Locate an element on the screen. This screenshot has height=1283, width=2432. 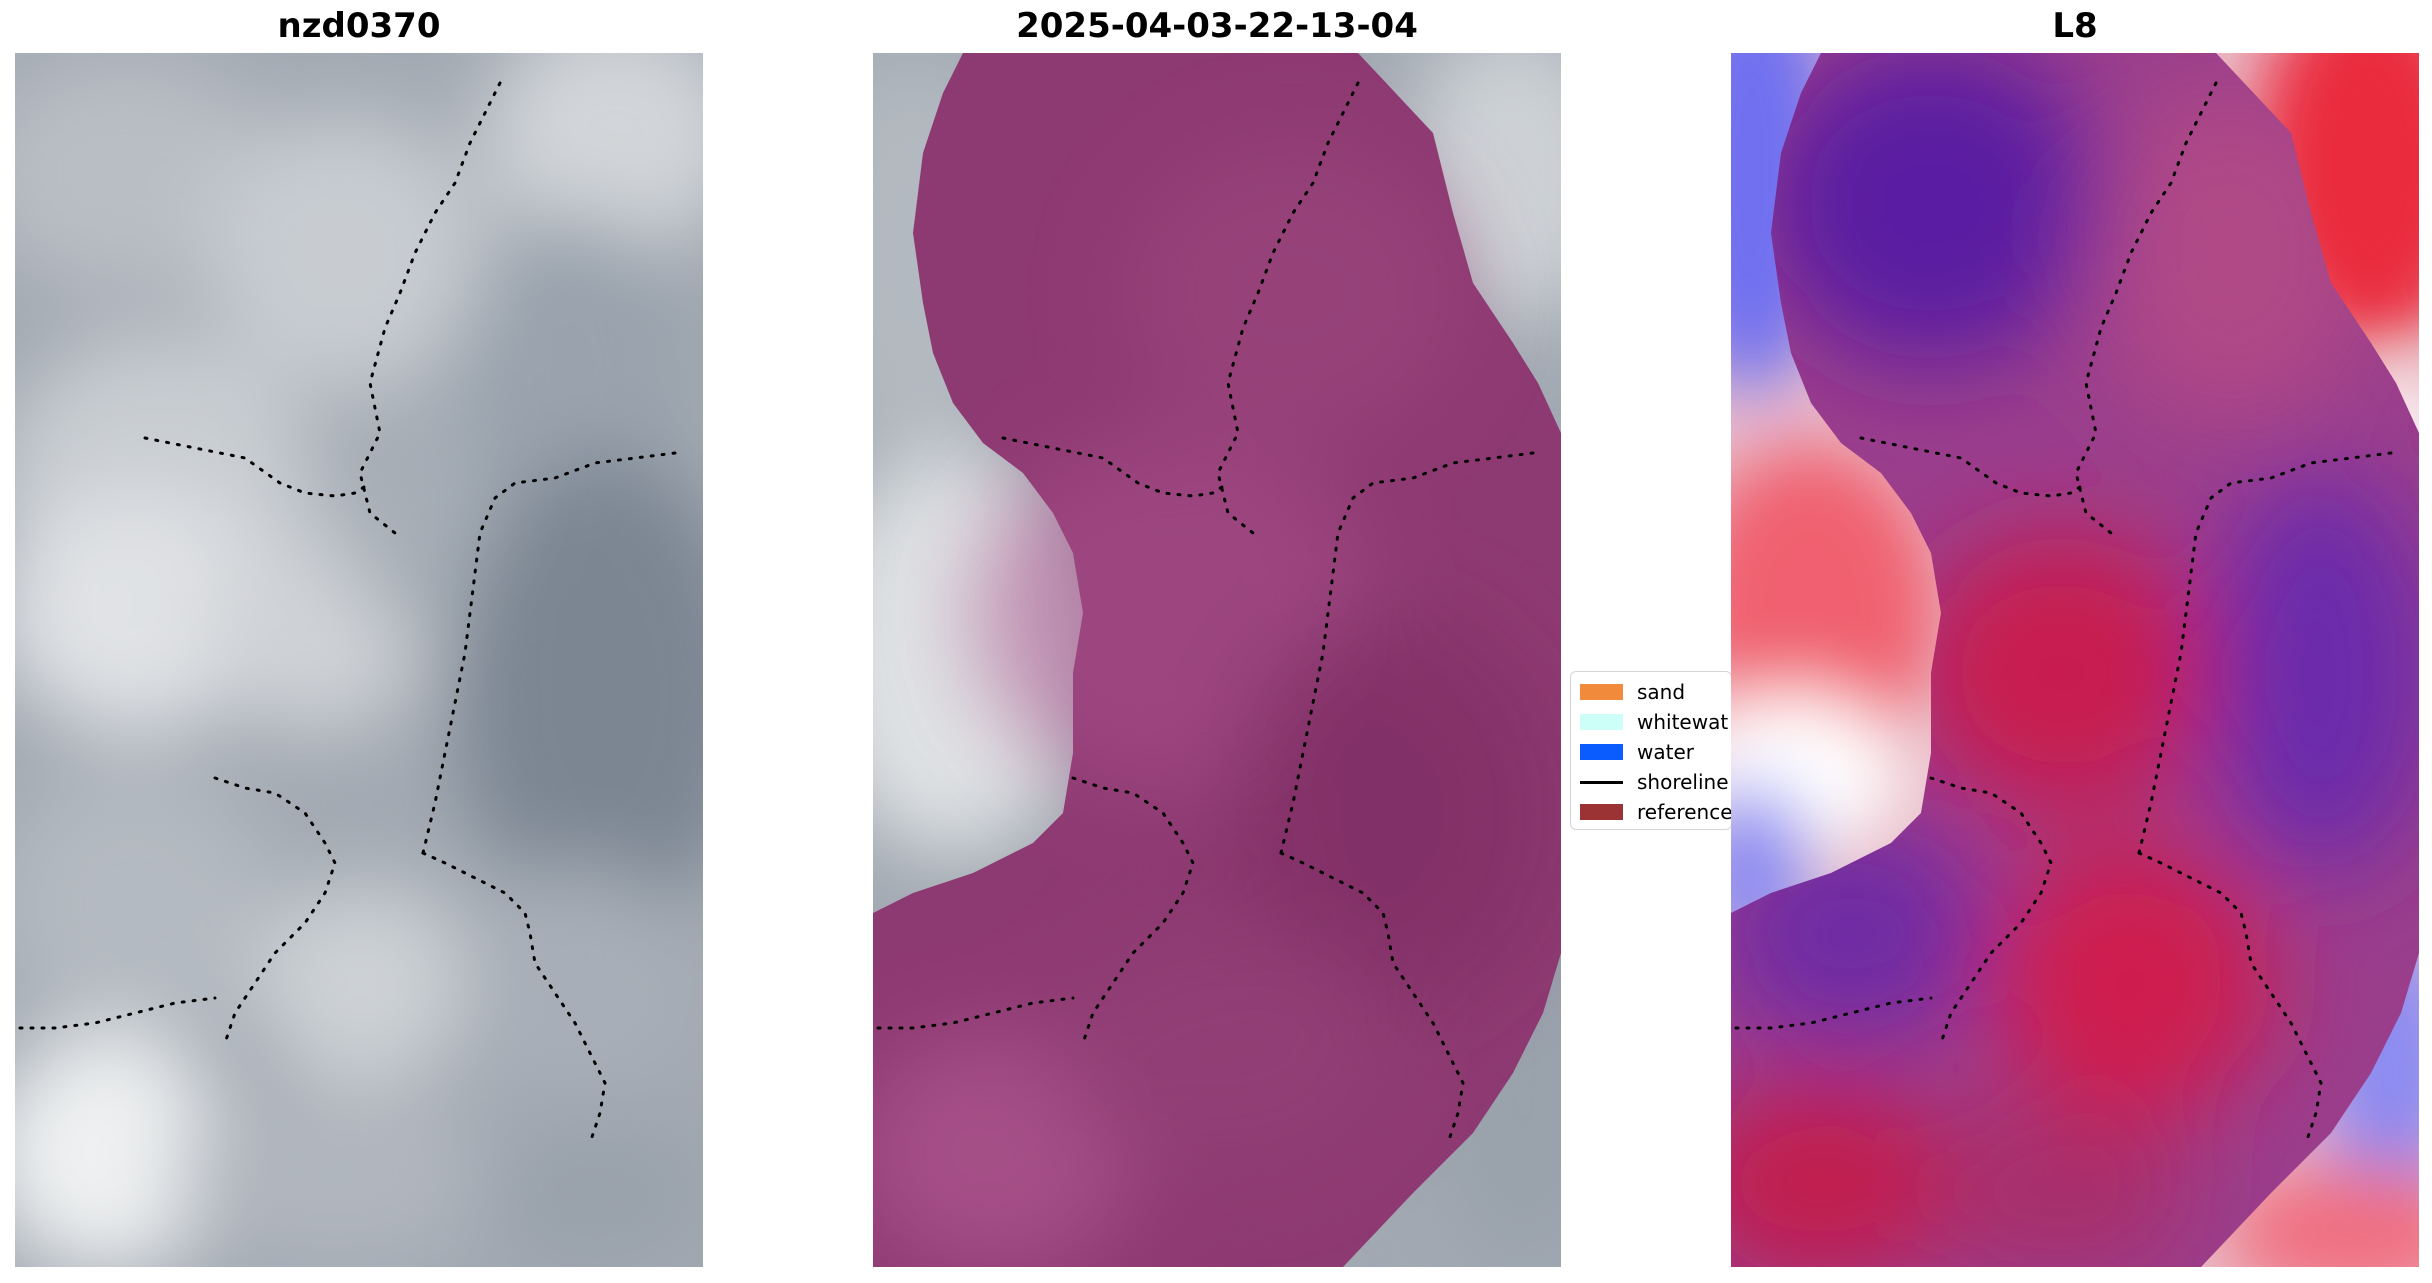
whitewater-swatch is located at coordinates (1601, 722).